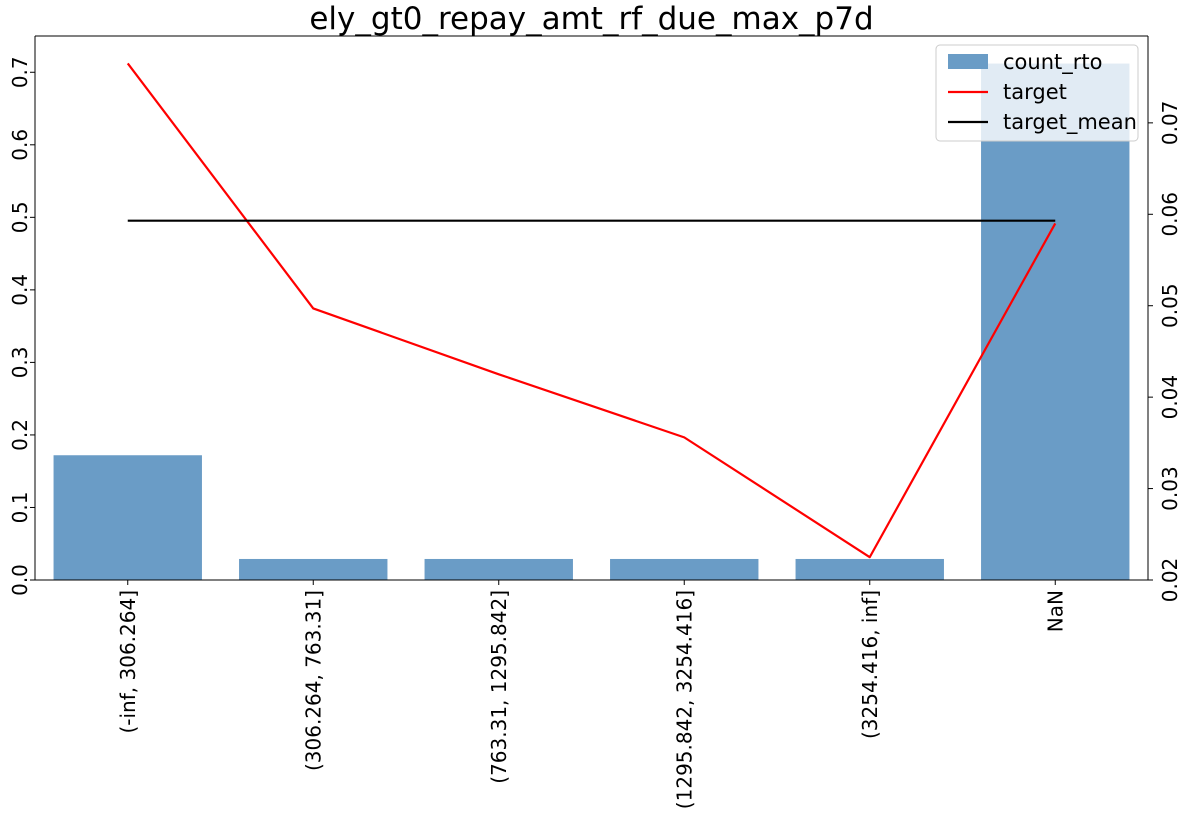 The height and width of the screenshot is (813, 1182). Describe the element at coordinates (870, 664) in the screenshot. I see `x-tick-label: (3254.416, inf]` at that location.